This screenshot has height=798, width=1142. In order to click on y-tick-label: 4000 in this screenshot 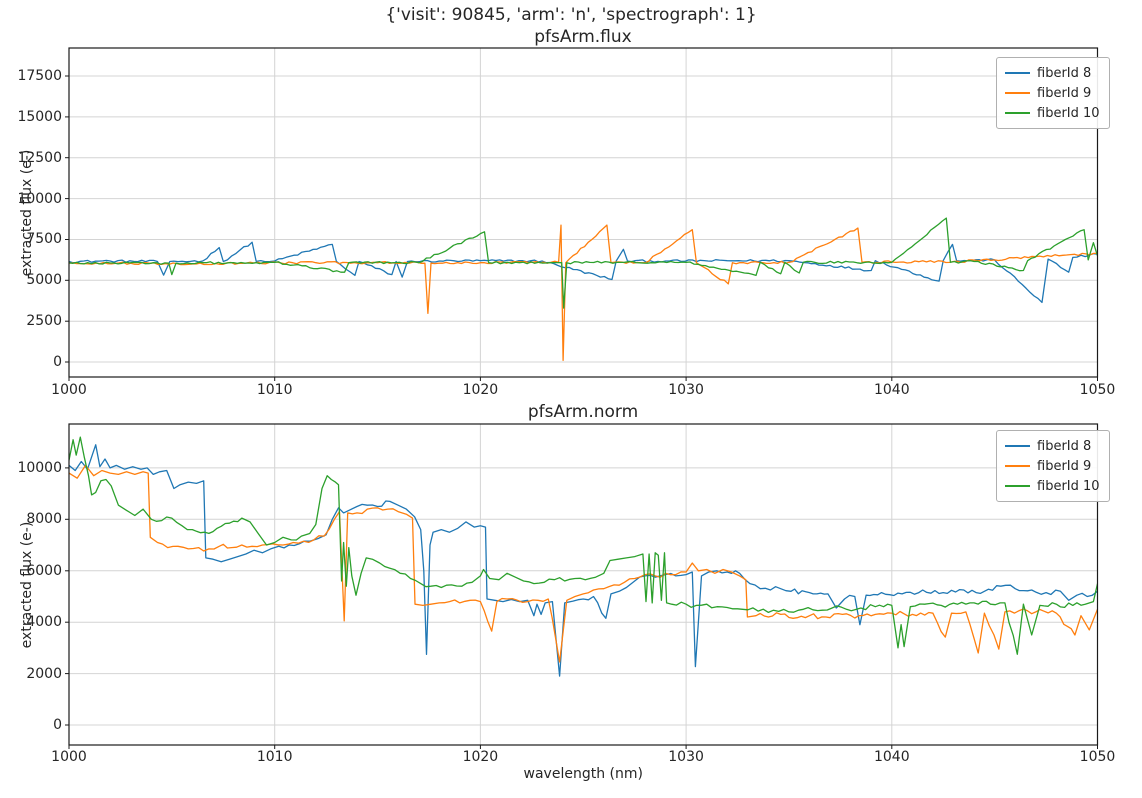, I will do `click(44, 622)`.